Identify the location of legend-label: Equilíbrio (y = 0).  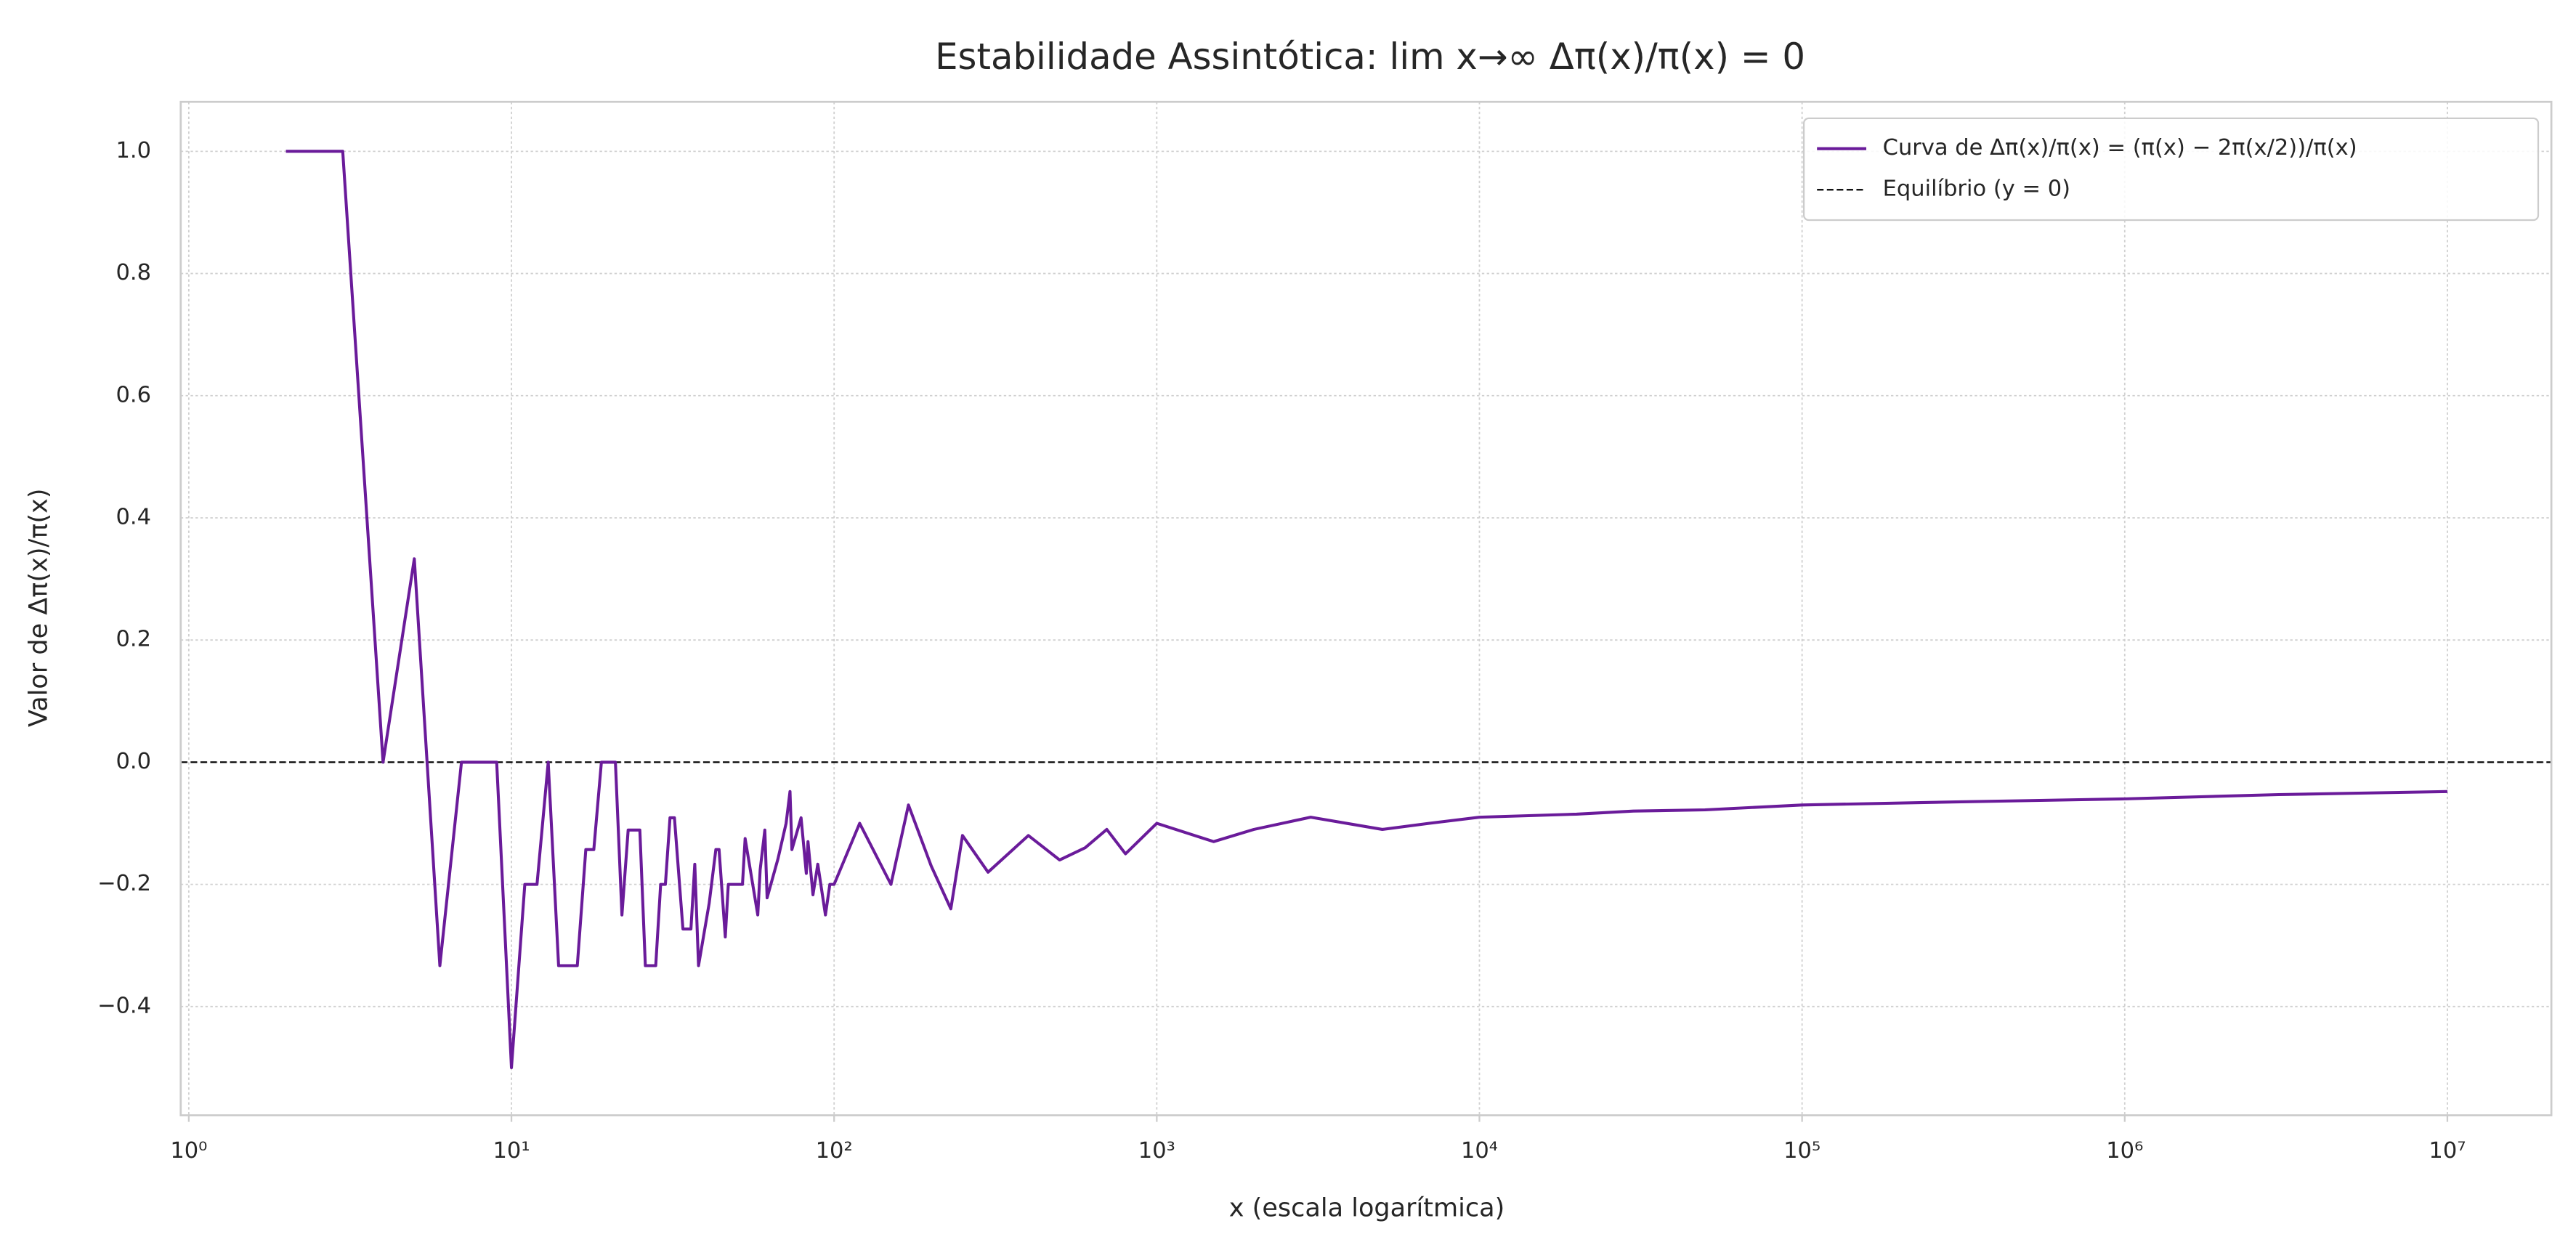
(1977, 189).